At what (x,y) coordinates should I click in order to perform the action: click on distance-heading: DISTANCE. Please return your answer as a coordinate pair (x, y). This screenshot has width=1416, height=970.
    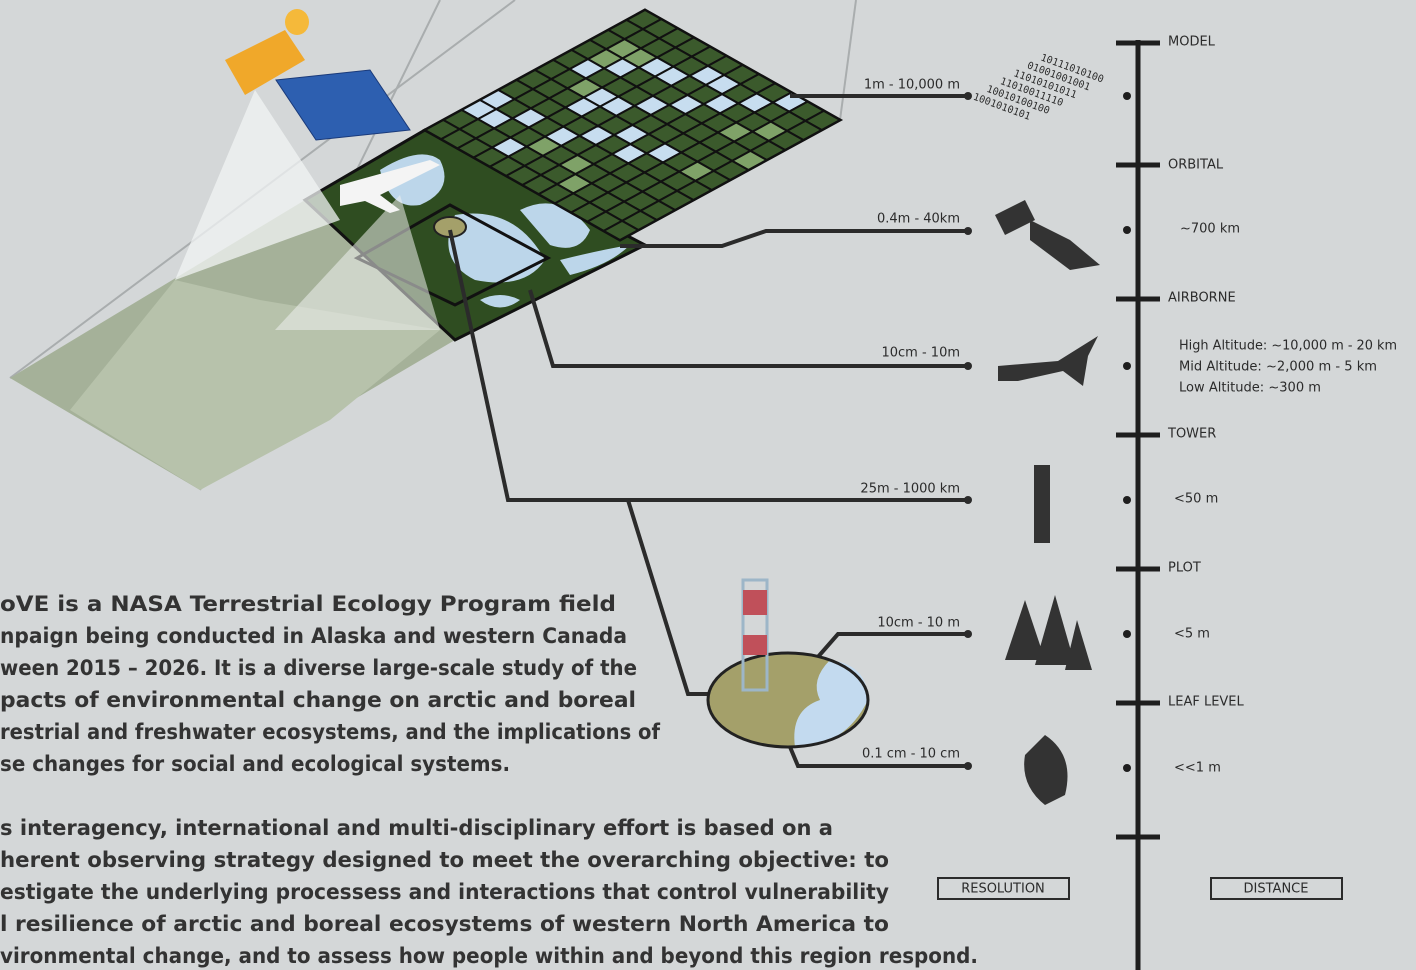
    Looking at the image, I should click on (1276, 889).